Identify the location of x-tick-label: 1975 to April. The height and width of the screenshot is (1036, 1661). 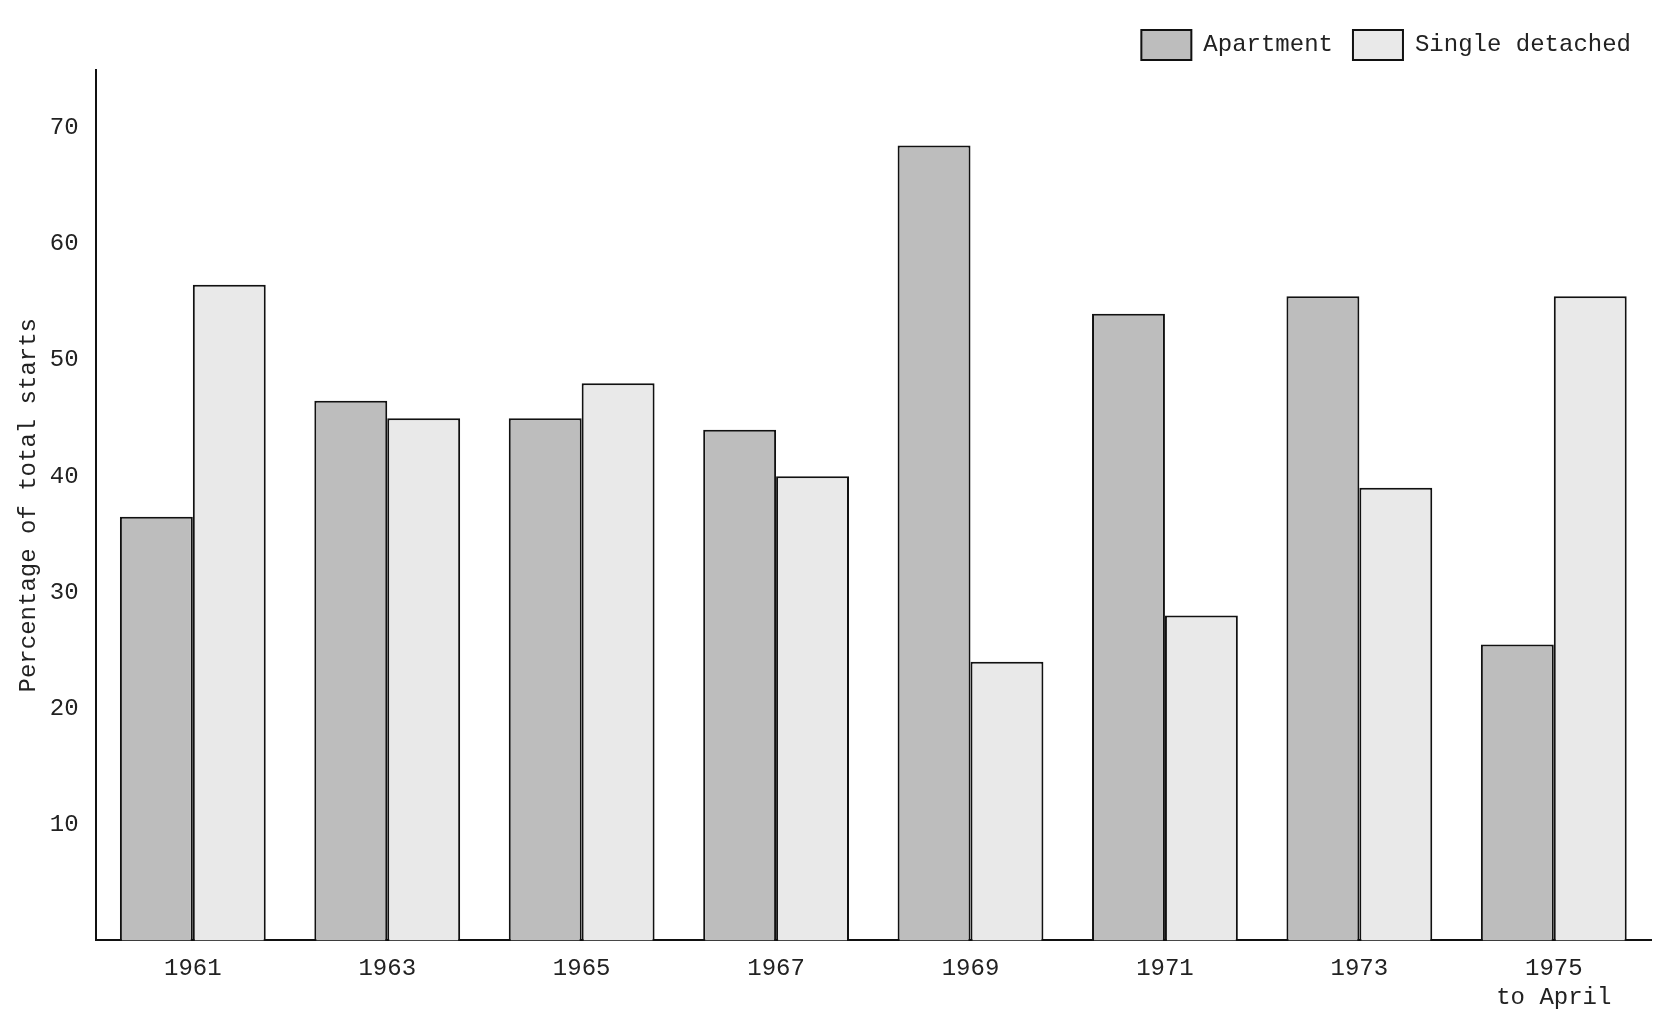
(1554, 983).